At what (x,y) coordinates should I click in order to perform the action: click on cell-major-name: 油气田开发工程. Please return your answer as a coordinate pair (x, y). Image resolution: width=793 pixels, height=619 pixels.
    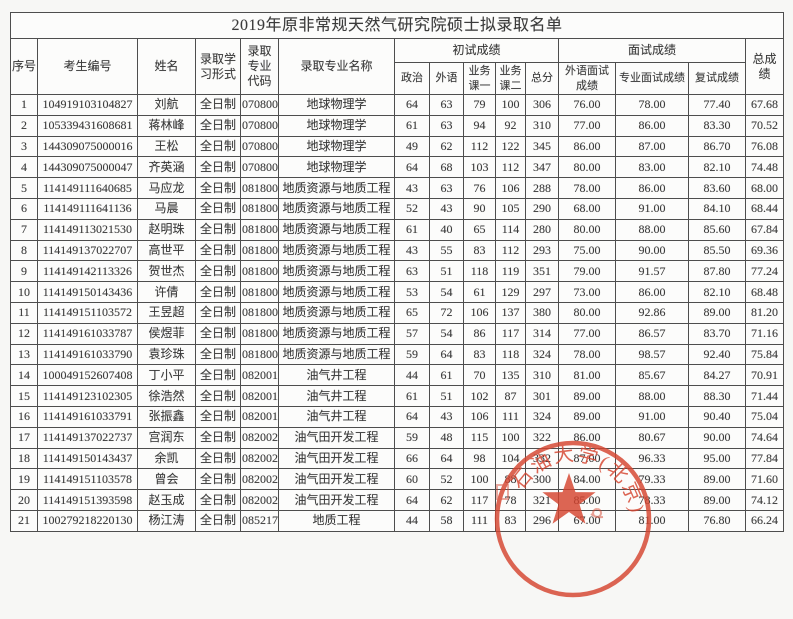
    Looking at the image, I should click on (336, 437).